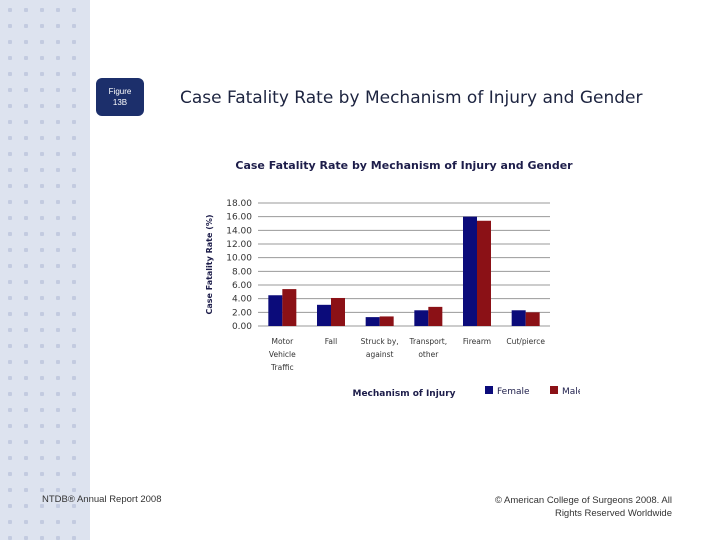 This screenshot has width=720, height=540. I want to click on x-tick-label: Cut/pierce, so click(525, 341).